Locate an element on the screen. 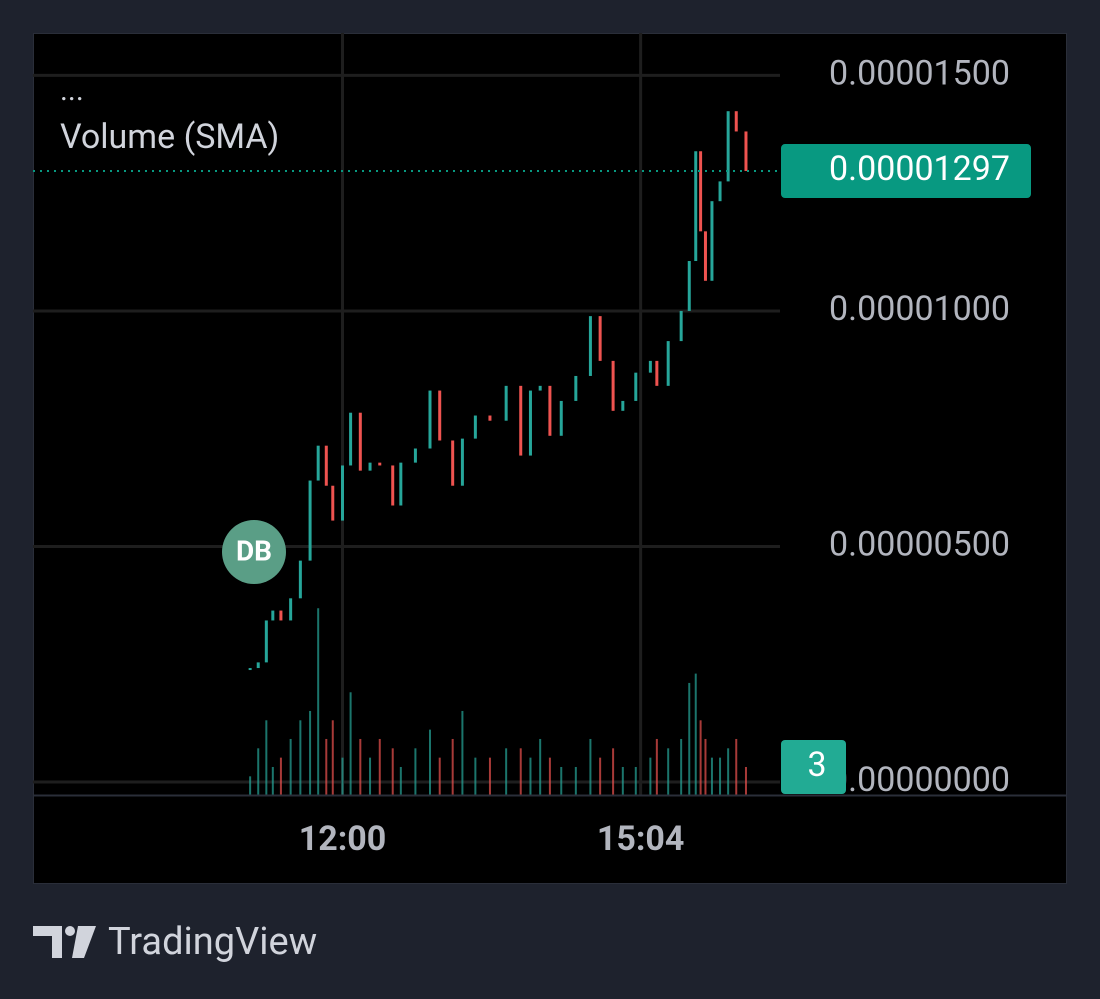 Image resolution: width=1100 pixels, height=999 pixels. badge-circle is located at coordinates (254, 552).